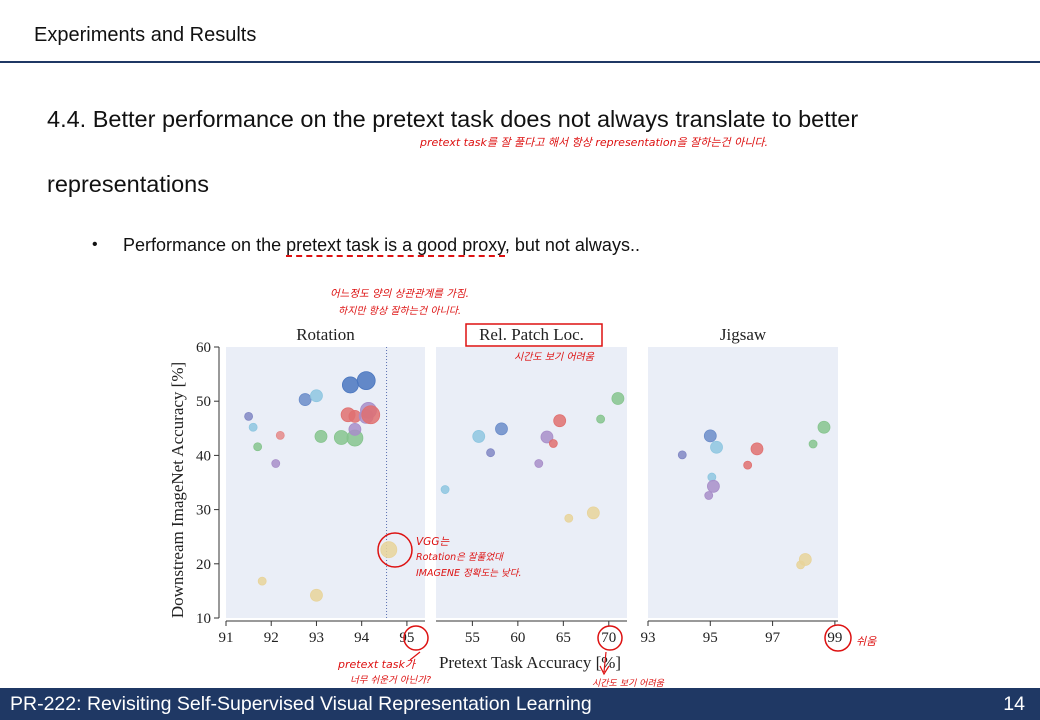 The height and width of the screenshot is (720, 1040). What do you see at coordinates (572, 245) in the screenshot?
I see `bullet-post: , but not always..` at bounding box center [572, 245].